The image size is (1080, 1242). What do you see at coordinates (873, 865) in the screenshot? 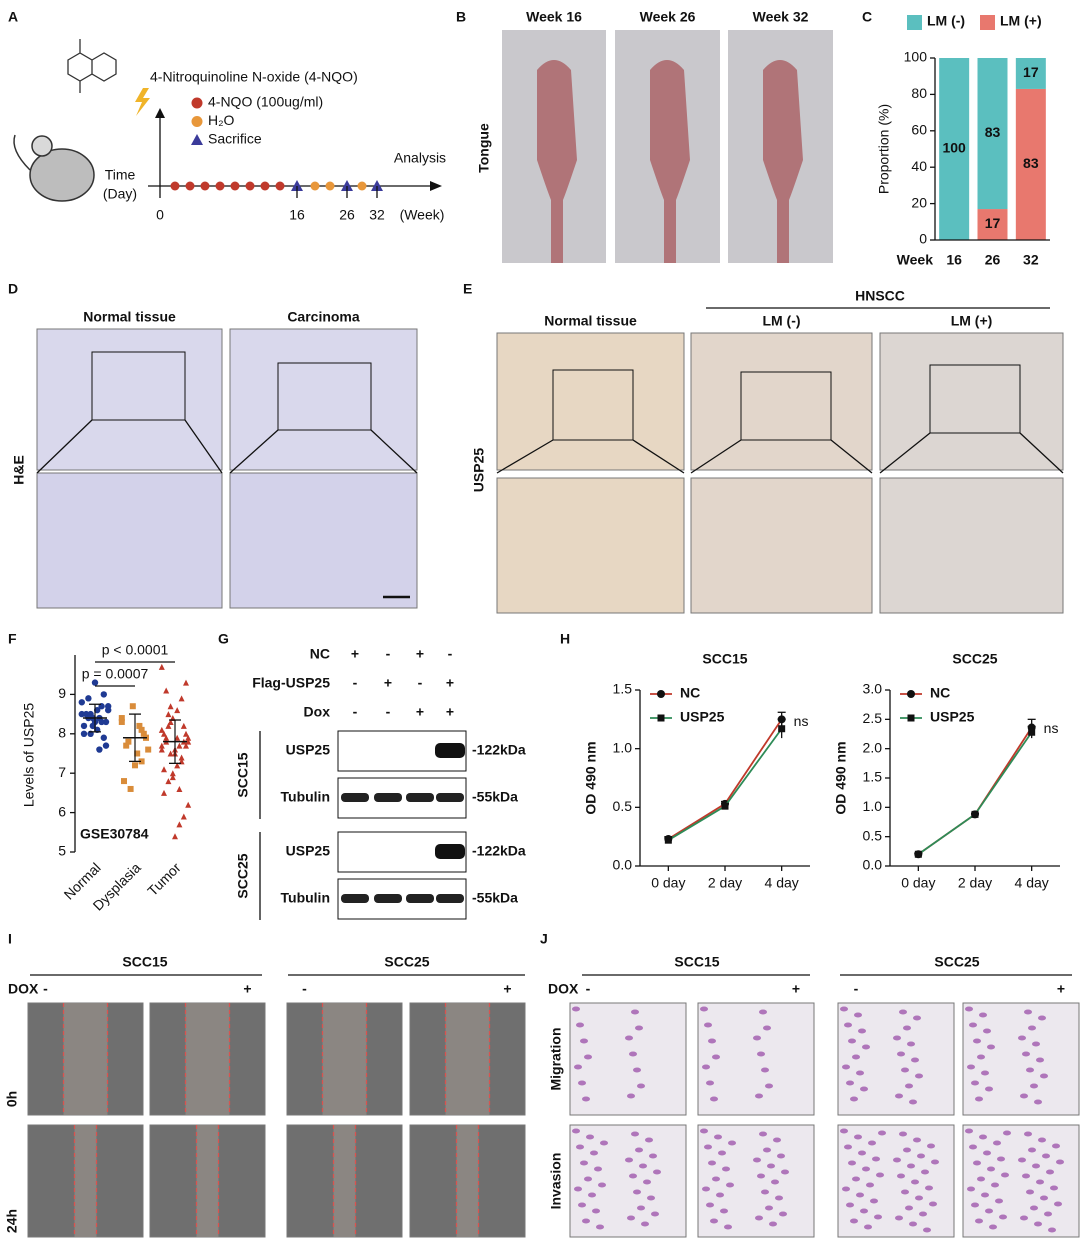
I see `y-tick-label: 0.0` at bounding box center [873, 865].